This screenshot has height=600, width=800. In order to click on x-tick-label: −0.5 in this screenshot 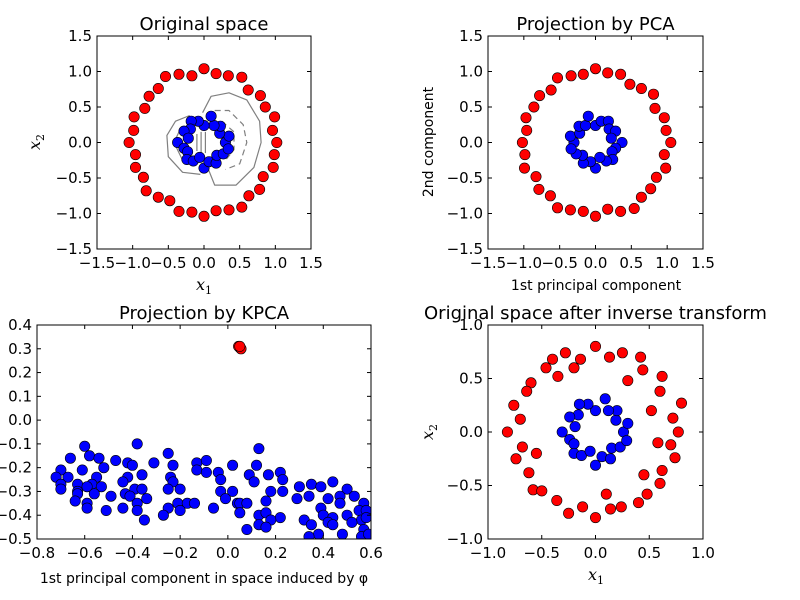, I will do `click(559, 263)`.